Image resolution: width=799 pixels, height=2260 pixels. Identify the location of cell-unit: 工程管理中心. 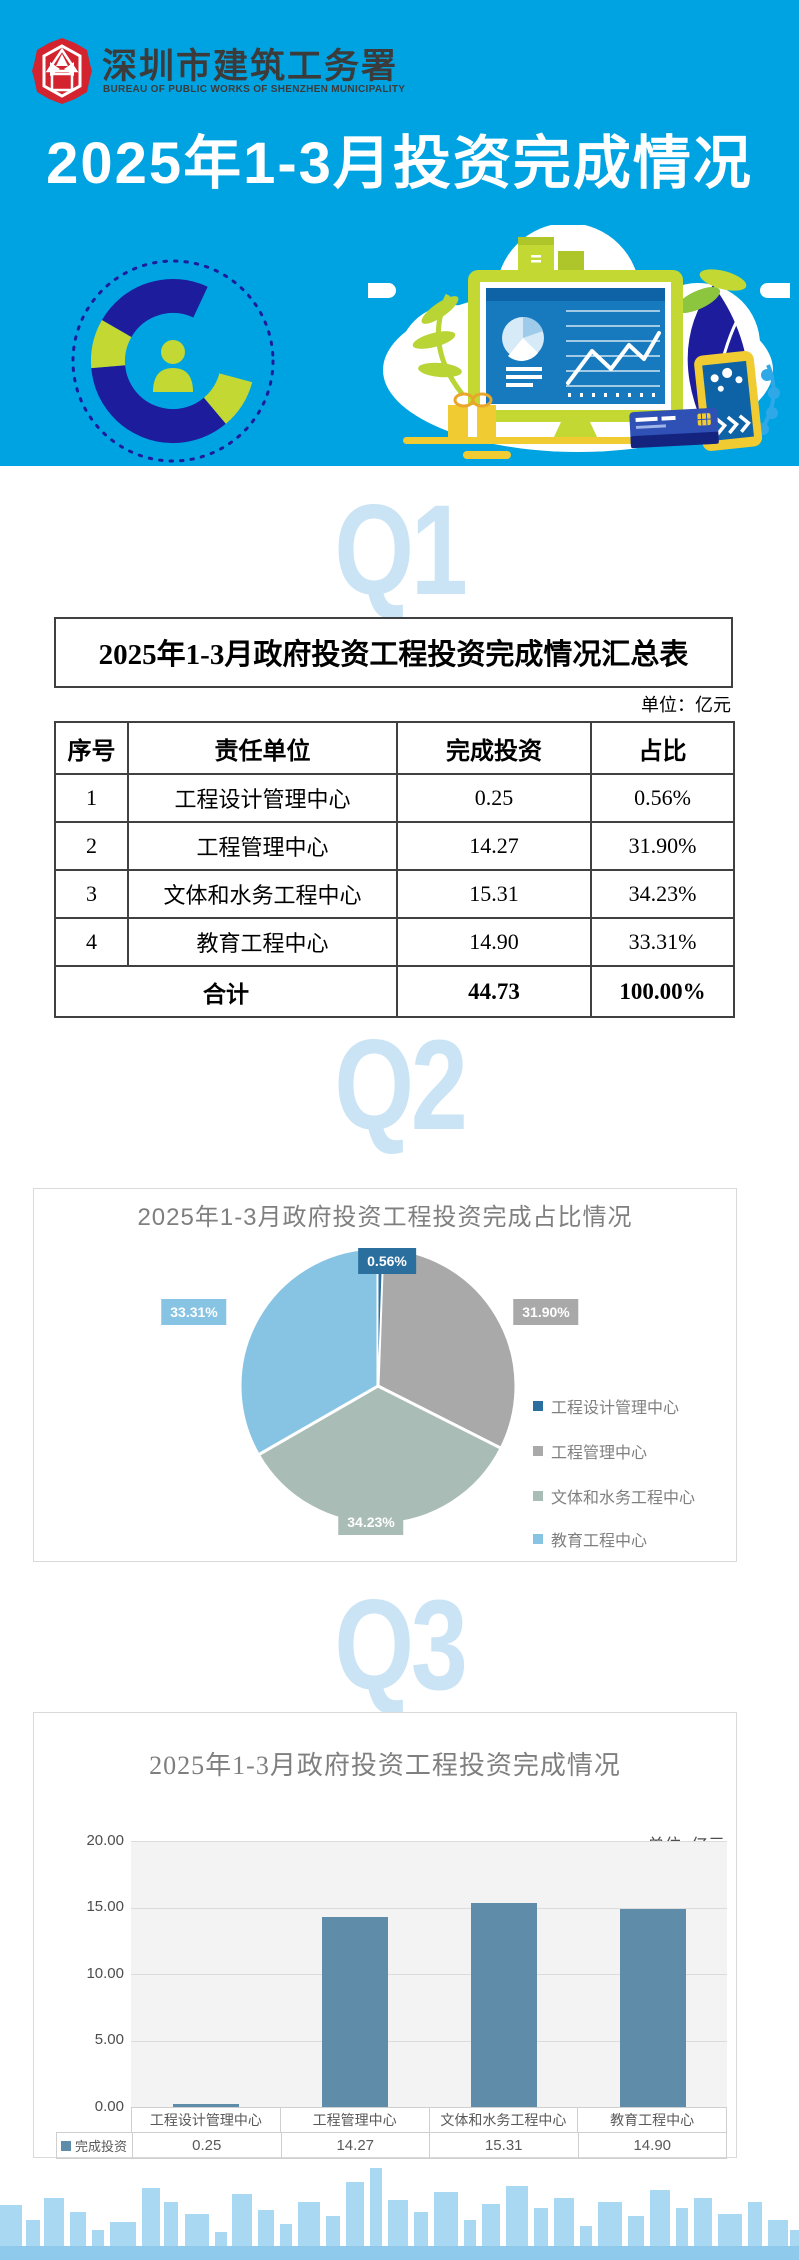
(262, 846).